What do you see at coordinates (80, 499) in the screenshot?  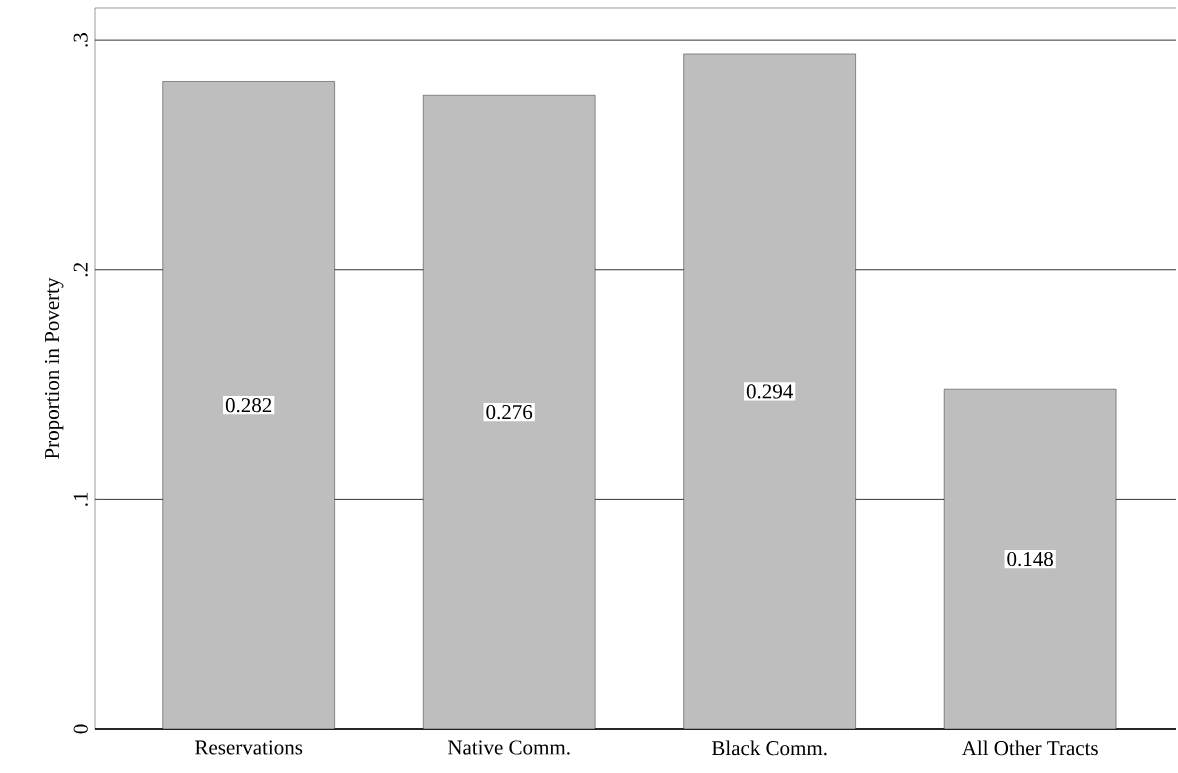 I see `y-tick-label: .1` at bounding box center [80, 499].